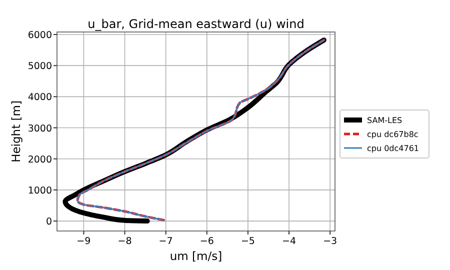 The width and height of the screenshot is (450, 270). What do you see at coordinates (384, 120) in the screenshot?
I see `legend-label: SAM-LES` at bounding box center [384, 120].